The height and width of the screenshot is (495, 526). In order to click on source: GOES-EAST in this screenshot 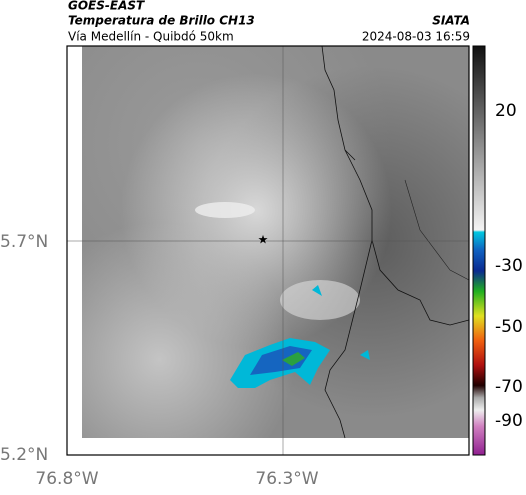, I will do `click(106, 6)`.